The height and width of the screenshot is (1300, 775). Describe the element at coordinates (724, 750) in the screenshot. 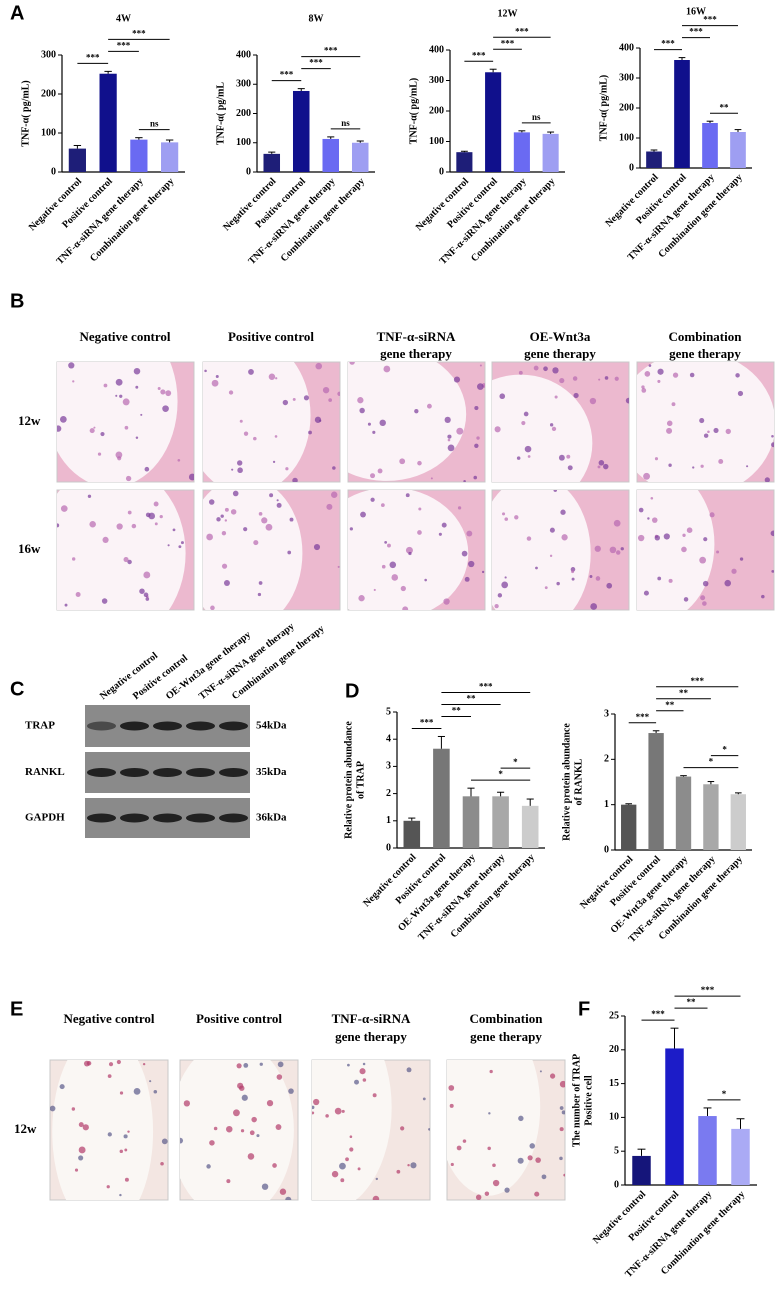

I see `significance-label: *` at that location.